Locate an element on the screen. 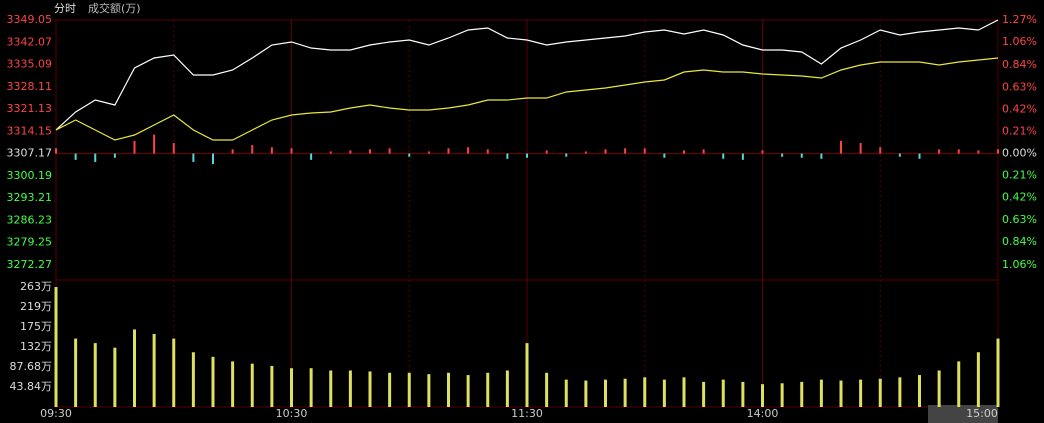 Image resolution: width=1044 pixels, height=423 pixels. time-highlight is located at coordinates (963, 414).